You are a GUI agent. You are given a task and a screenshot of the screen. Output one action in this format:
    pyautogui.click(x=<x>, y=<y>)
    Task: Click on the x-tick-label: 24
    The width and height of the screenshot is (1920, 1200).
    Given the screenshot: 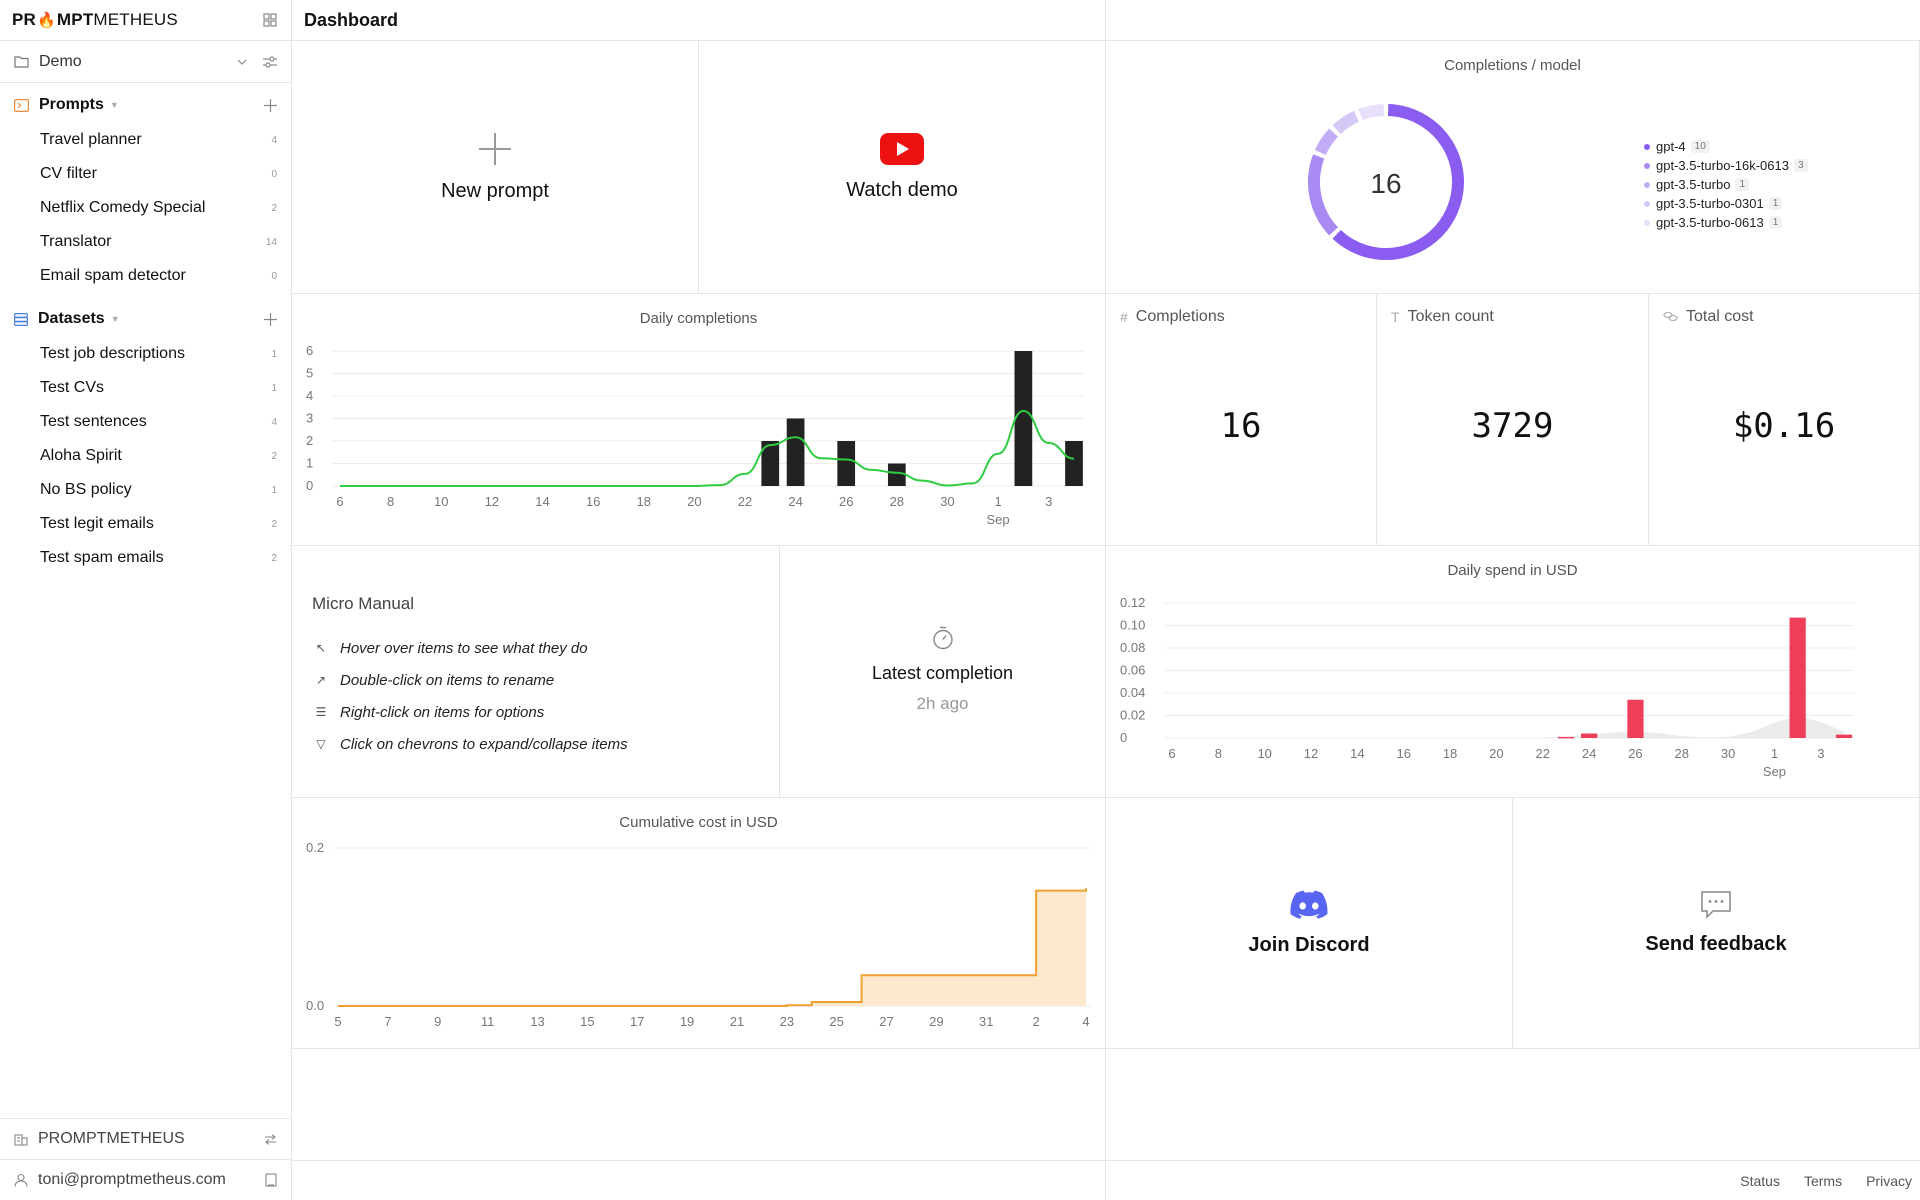 What is the action you would take?
    pyautogui.click(x=795, y=501)
    